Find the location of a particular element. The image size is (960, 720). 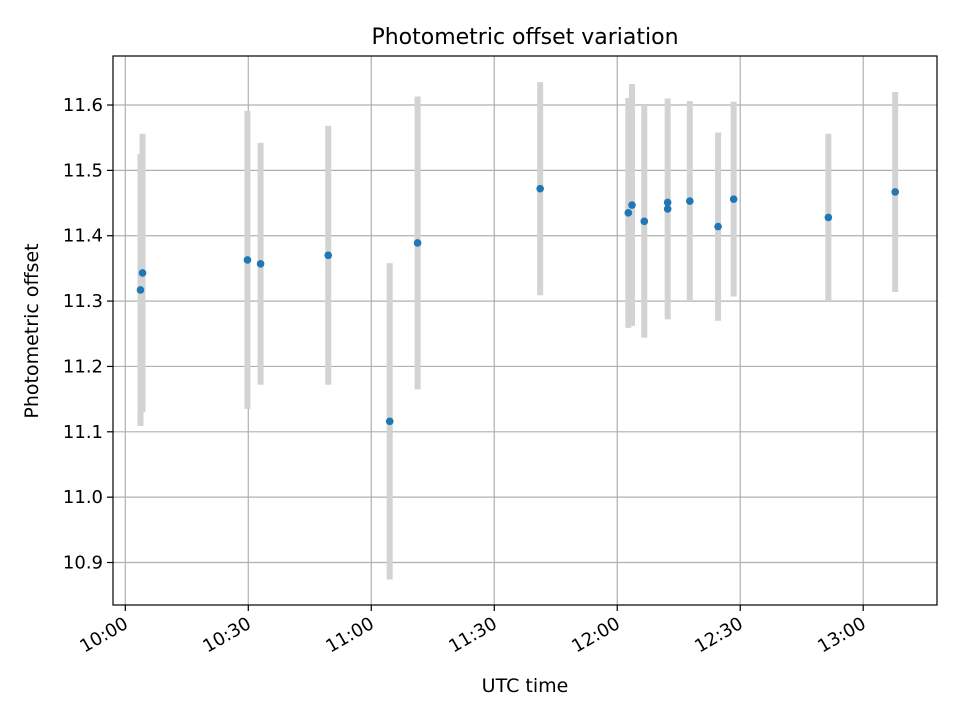

x-tick-label: 10:00 is located at coordinates (103, 635).